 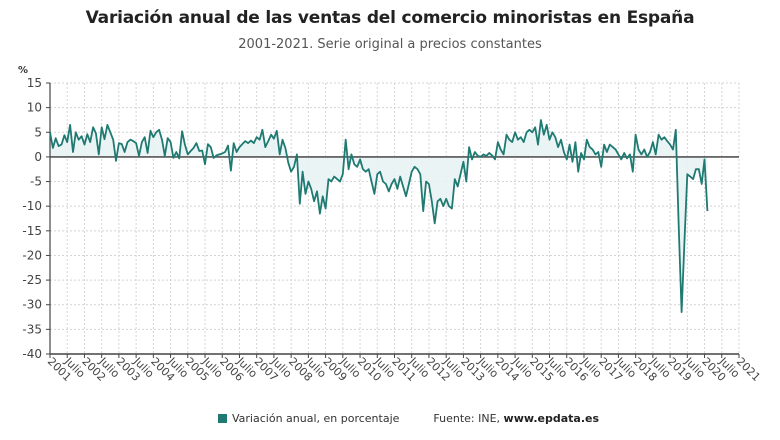 I want to click on y-axis-ticks: 15 10 5 0 -5 -10 -15 -20 -25 -30 -35 -40, so click(x=36, y=218).